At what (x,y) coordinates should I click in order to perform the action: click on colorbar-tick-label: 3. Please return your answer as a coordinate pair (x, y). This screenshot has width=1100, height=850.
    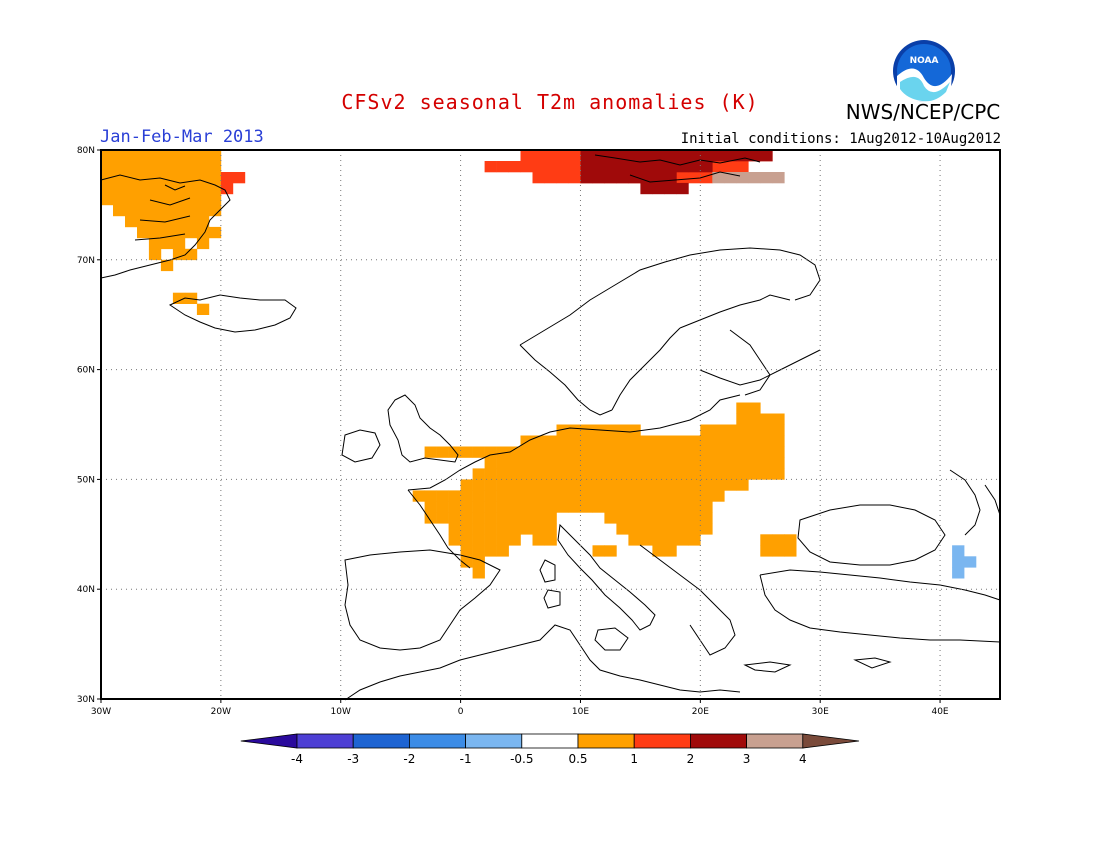
    Looking at the image, I should click on (746, 759).